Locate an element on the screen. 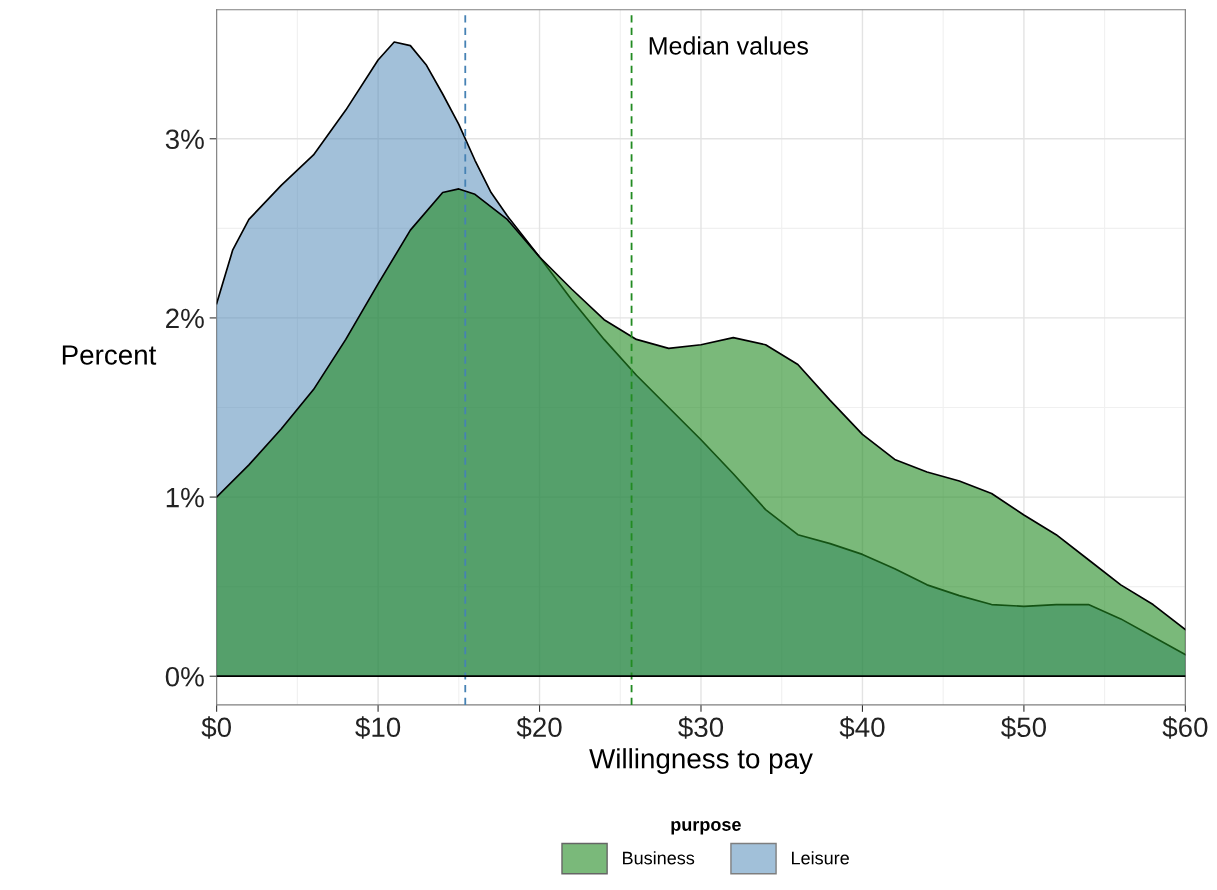  x-tick-label: $40 is located at coordinates (862, 727).